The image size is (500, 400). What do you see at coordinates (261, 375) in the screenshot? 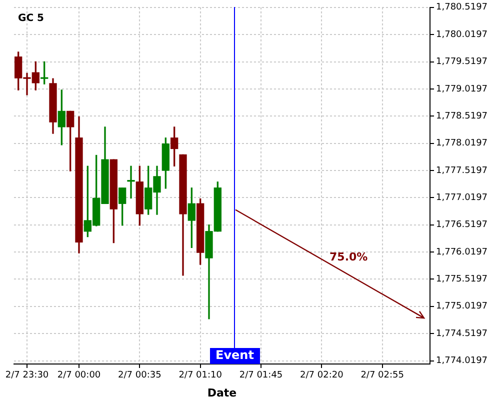
I see `x-tick-label: 2/7 01:45` at bounding box center [261, 375].